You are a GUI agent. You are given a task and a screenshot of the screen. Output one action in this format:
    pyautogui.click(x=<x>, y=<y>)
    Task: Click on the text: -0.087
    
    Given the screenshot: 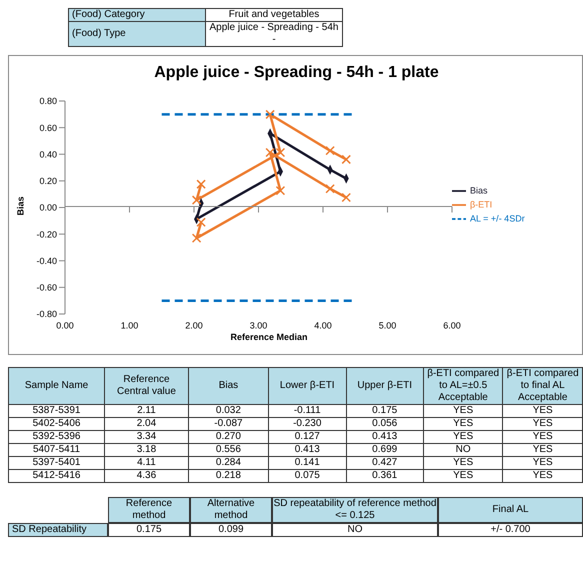 What is the action you would take?
    pyautogui.click(x=228, y=424)
    